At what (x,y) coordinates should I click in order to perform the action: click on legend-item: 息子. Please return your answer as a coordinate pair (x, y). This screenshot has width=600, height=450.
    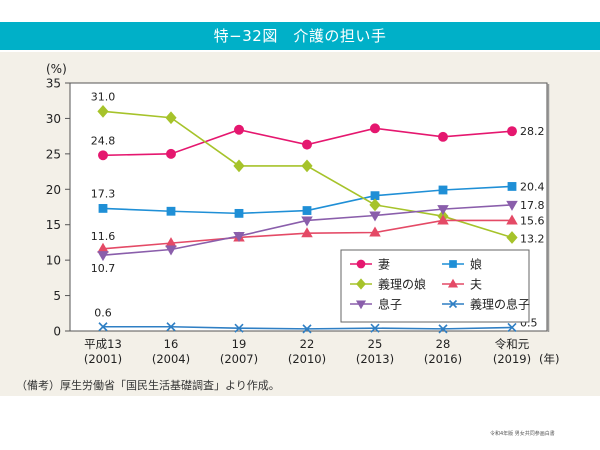
    Looking at the image, I should click on (376, 304).